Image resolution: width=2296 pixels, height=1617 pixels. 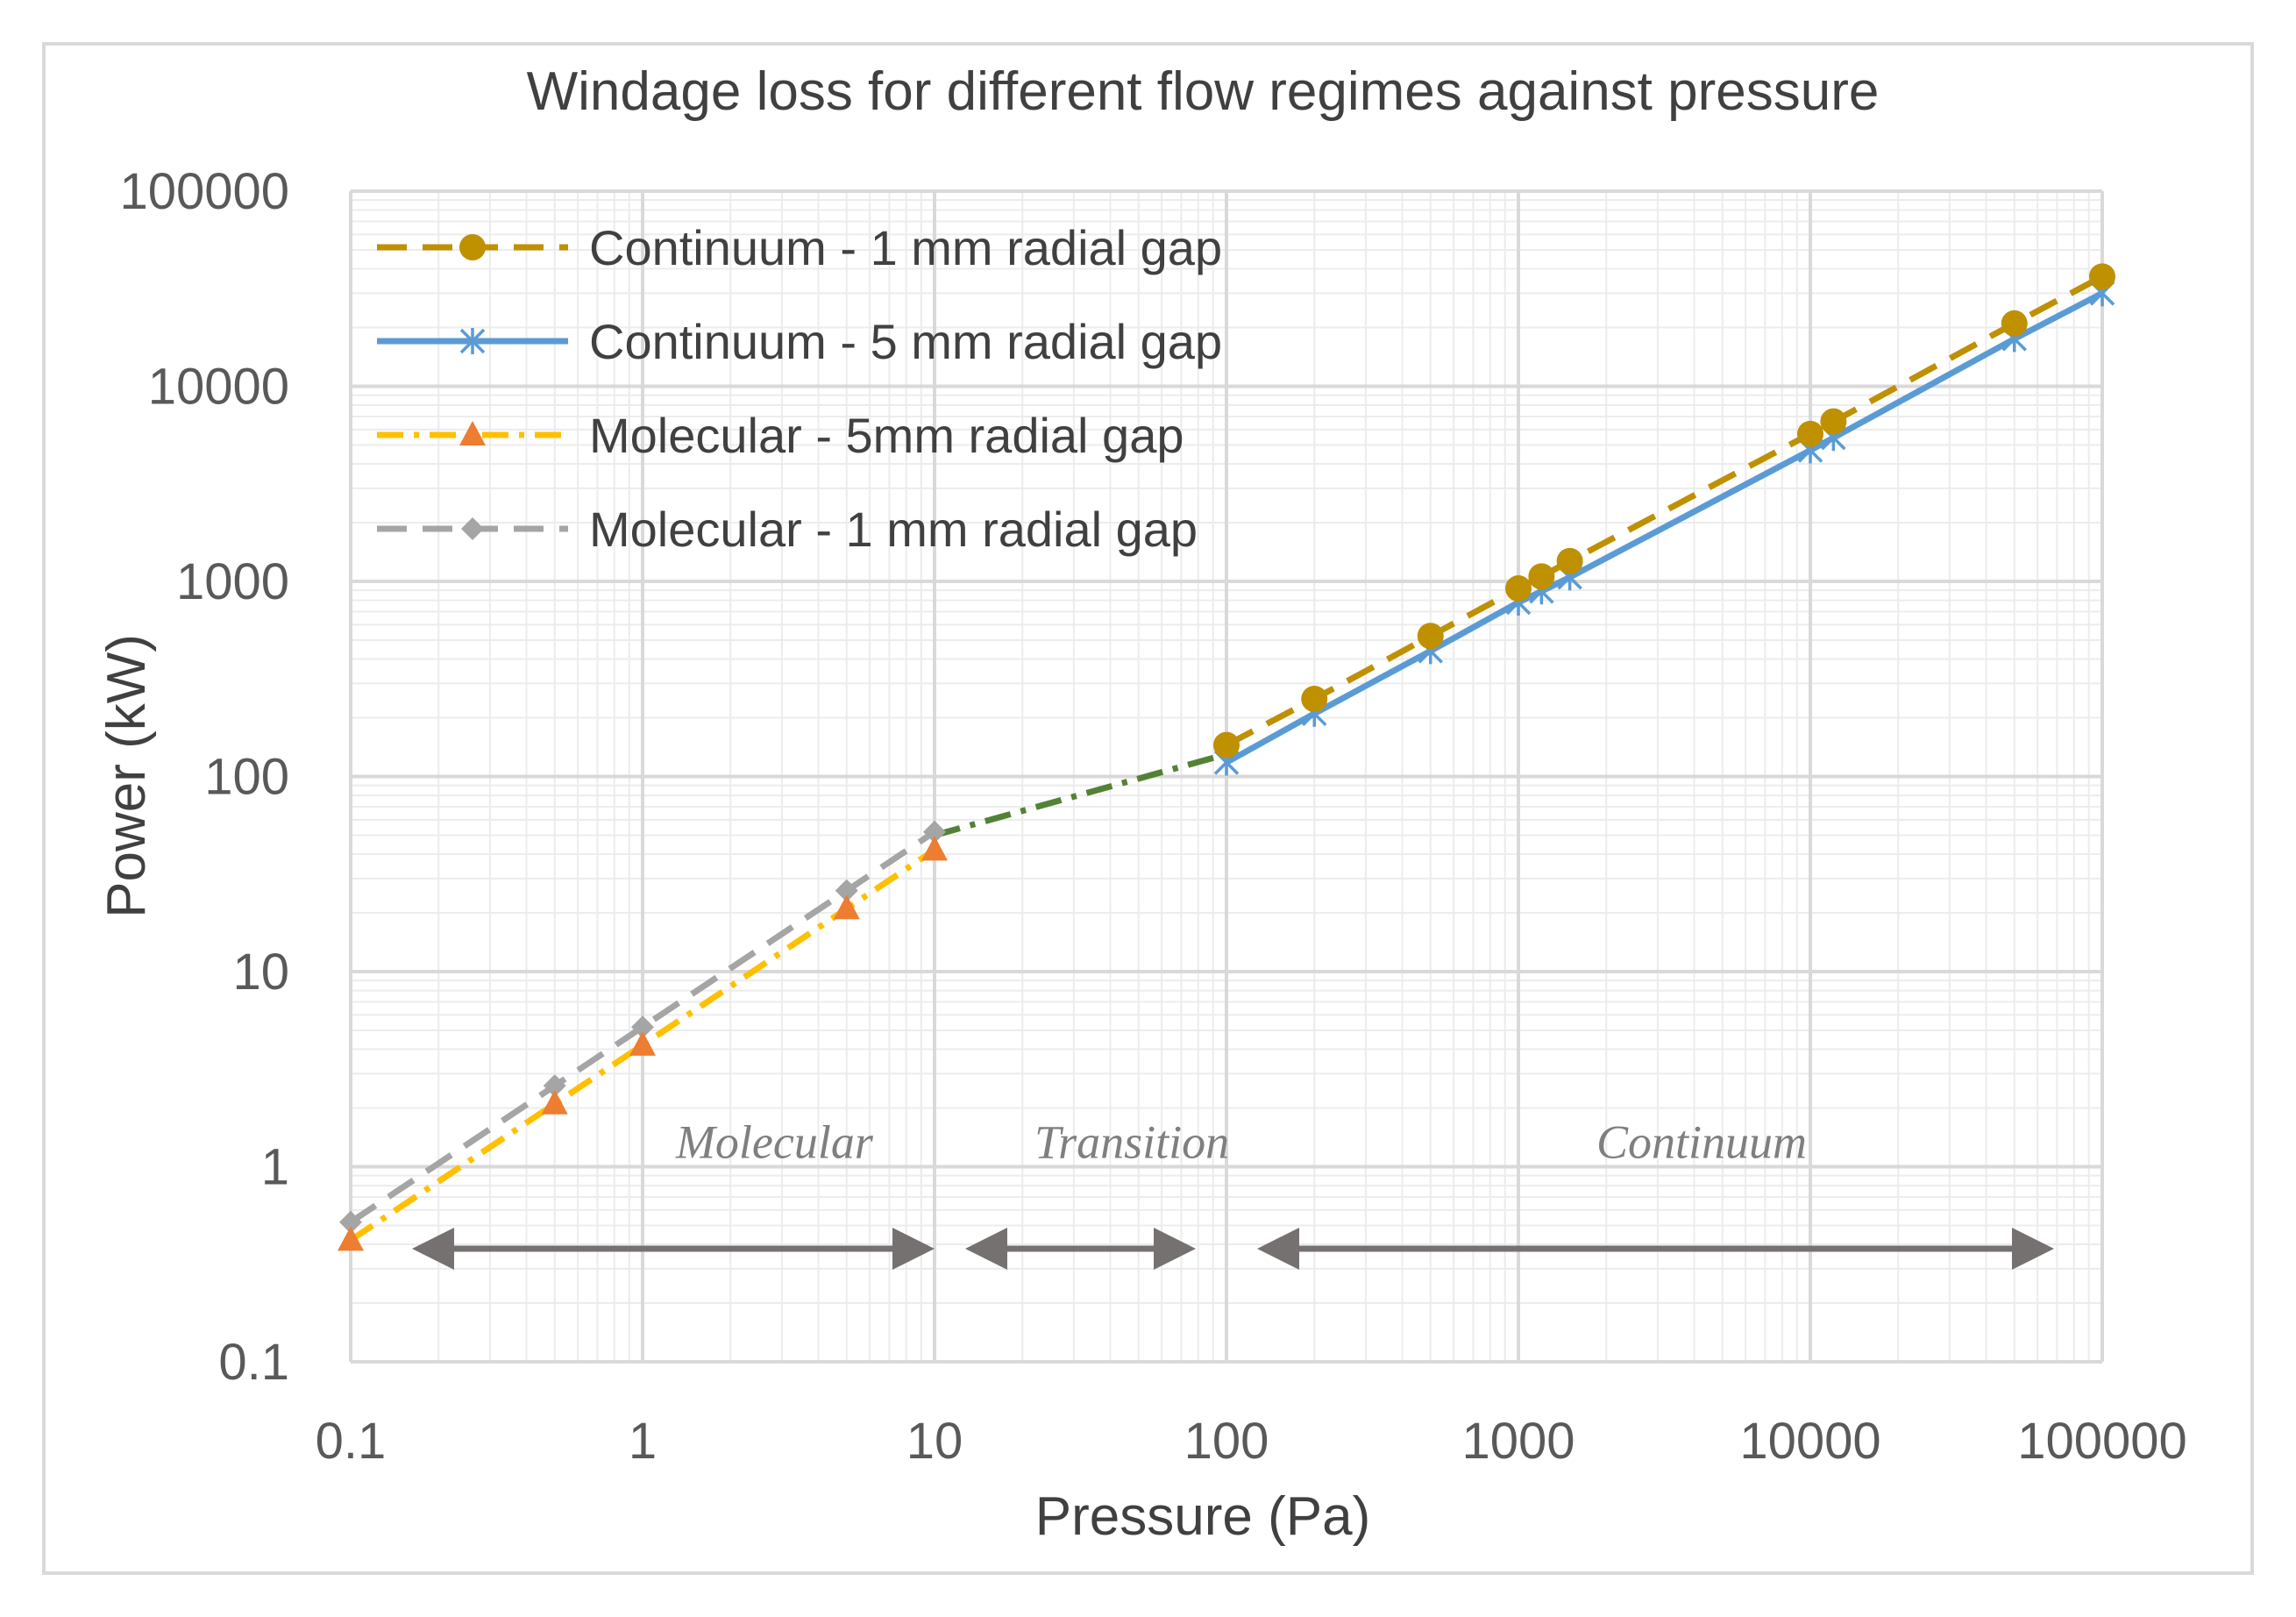 What do you see at coordinates (774, 1142) in the screenshot?
I see `region-label: Molecular` at bounding box center [774, 1142].